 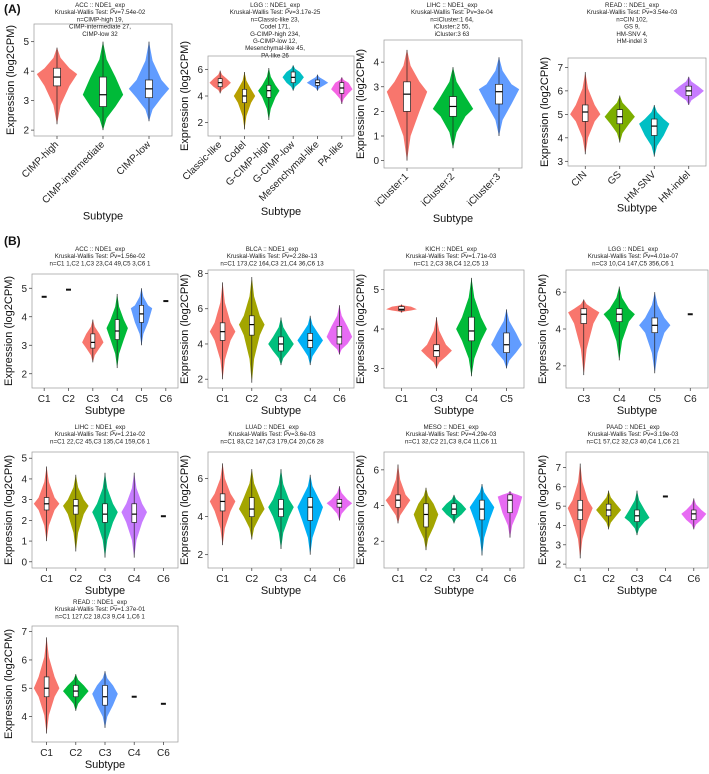 I want to click on chart-title-line: CIMP-low 32, so click(x=100, y=34).